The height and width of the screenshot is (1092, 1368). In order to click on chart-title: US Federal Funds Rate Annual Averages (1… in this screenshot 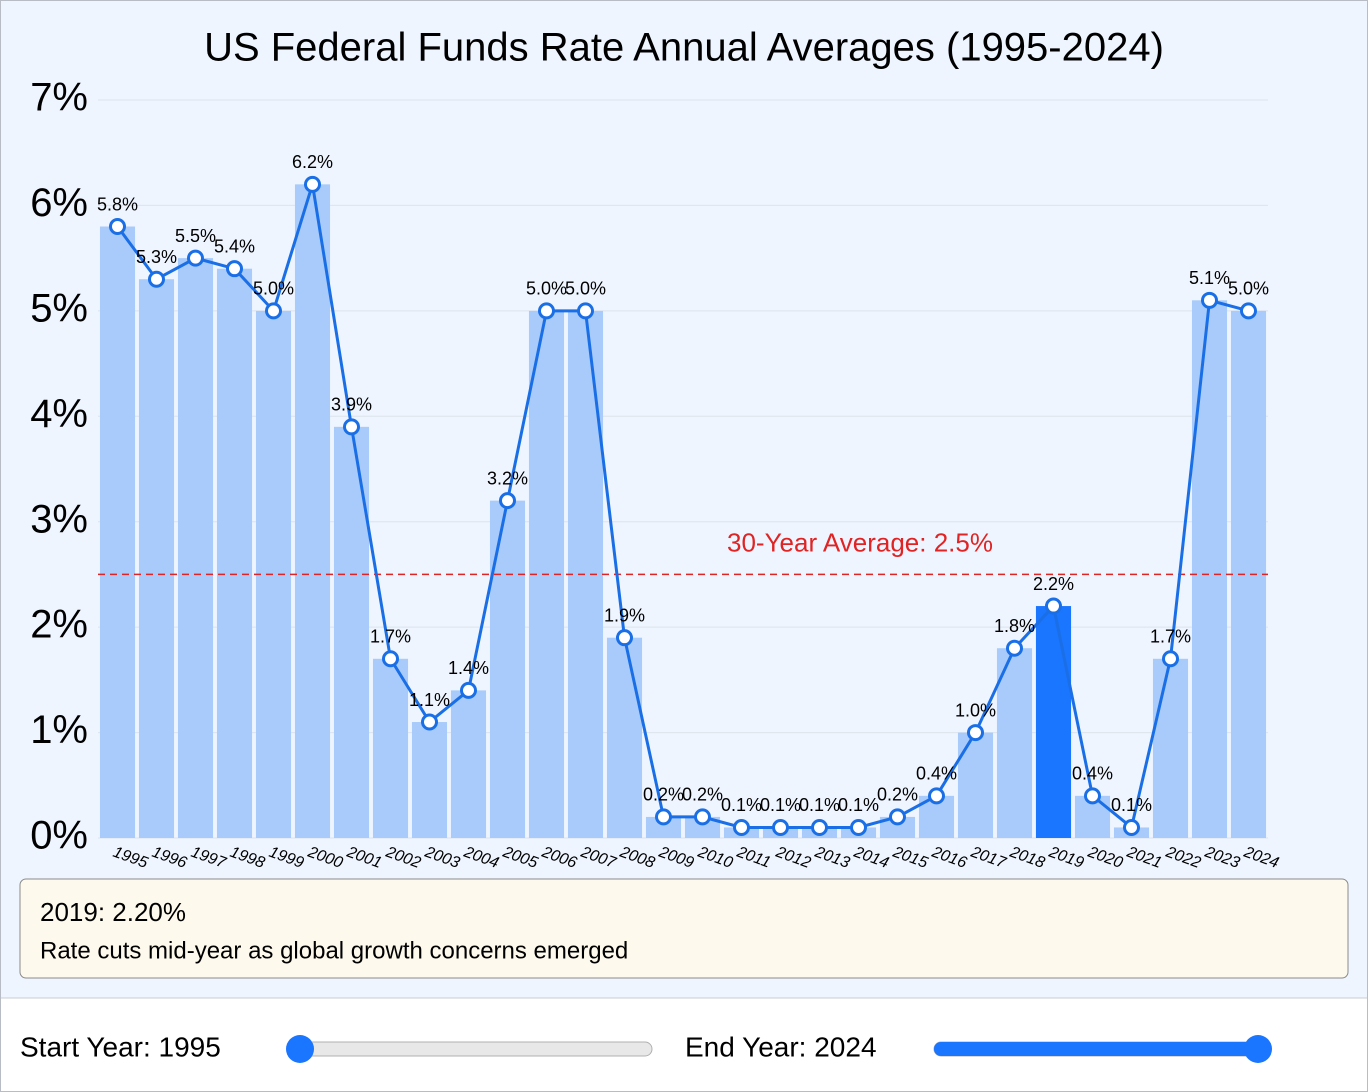, I will do `click(684, 48)`.